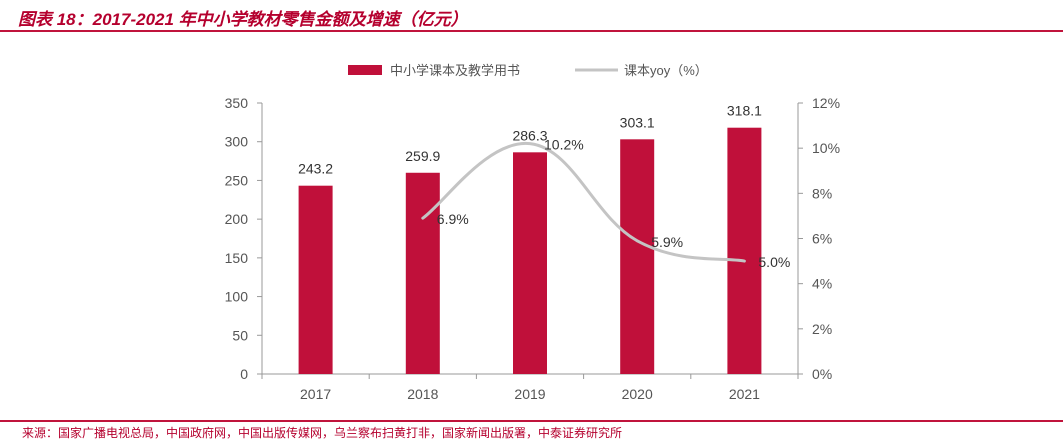 Image resolution: width=1063 pixels, height=447 pixels. What do you see at coordinates (531, 31) in the screenshot?
I see `title-divider` at bounding box center [531, 31].